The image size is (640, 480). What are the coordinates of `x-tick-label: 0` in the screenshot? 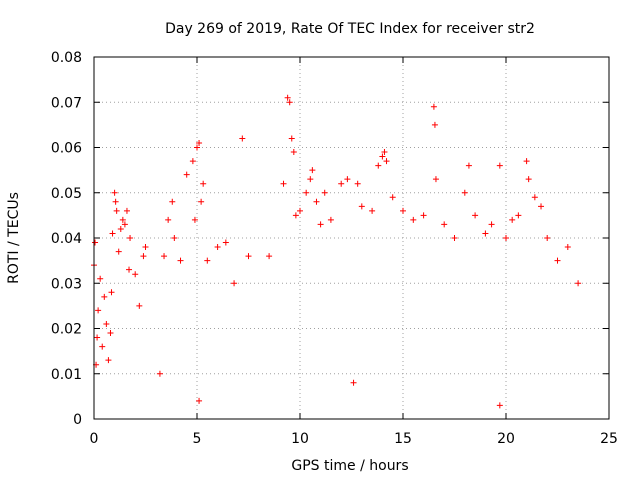 It's located at (94, 439).